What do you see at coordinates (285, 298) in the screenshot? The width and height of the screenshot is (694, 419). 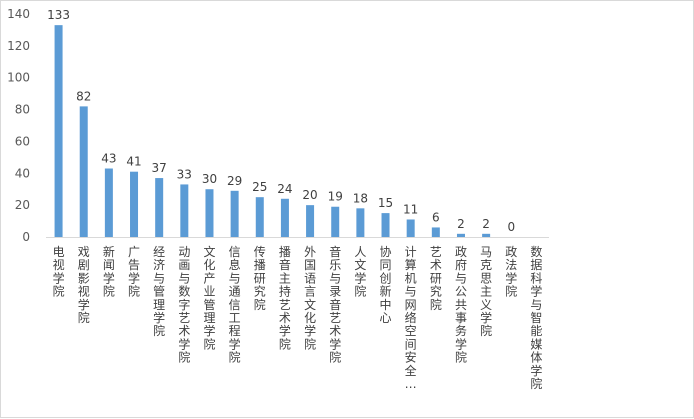 I see `x-tick-label: 播音主持艺术学院` at bounding box center [285, 298].